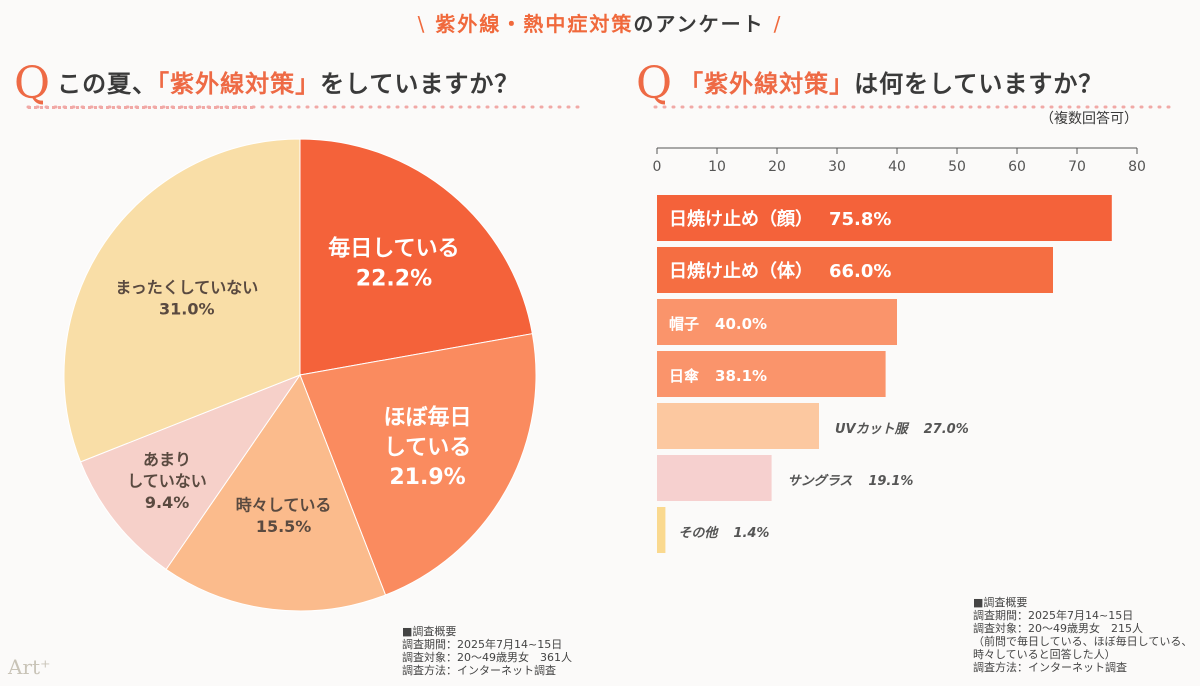  What do you see at coordinates (684, 376) in the screenshot?
I see `bar-category: 日傘` at bounding box center [684, 376].